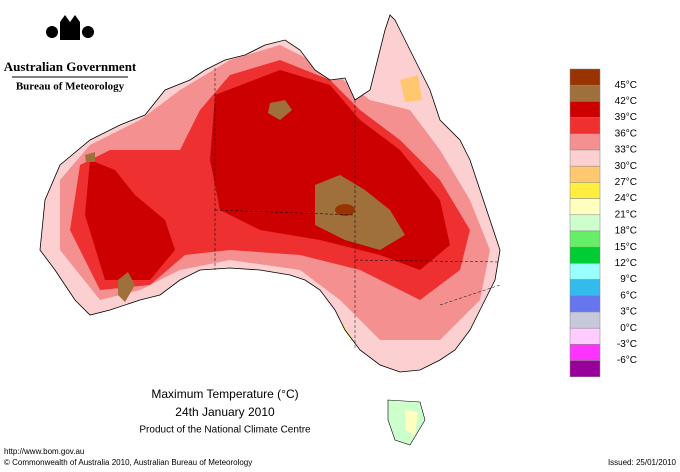  I want to click on legend-label: 42°C, so click(626, 101).